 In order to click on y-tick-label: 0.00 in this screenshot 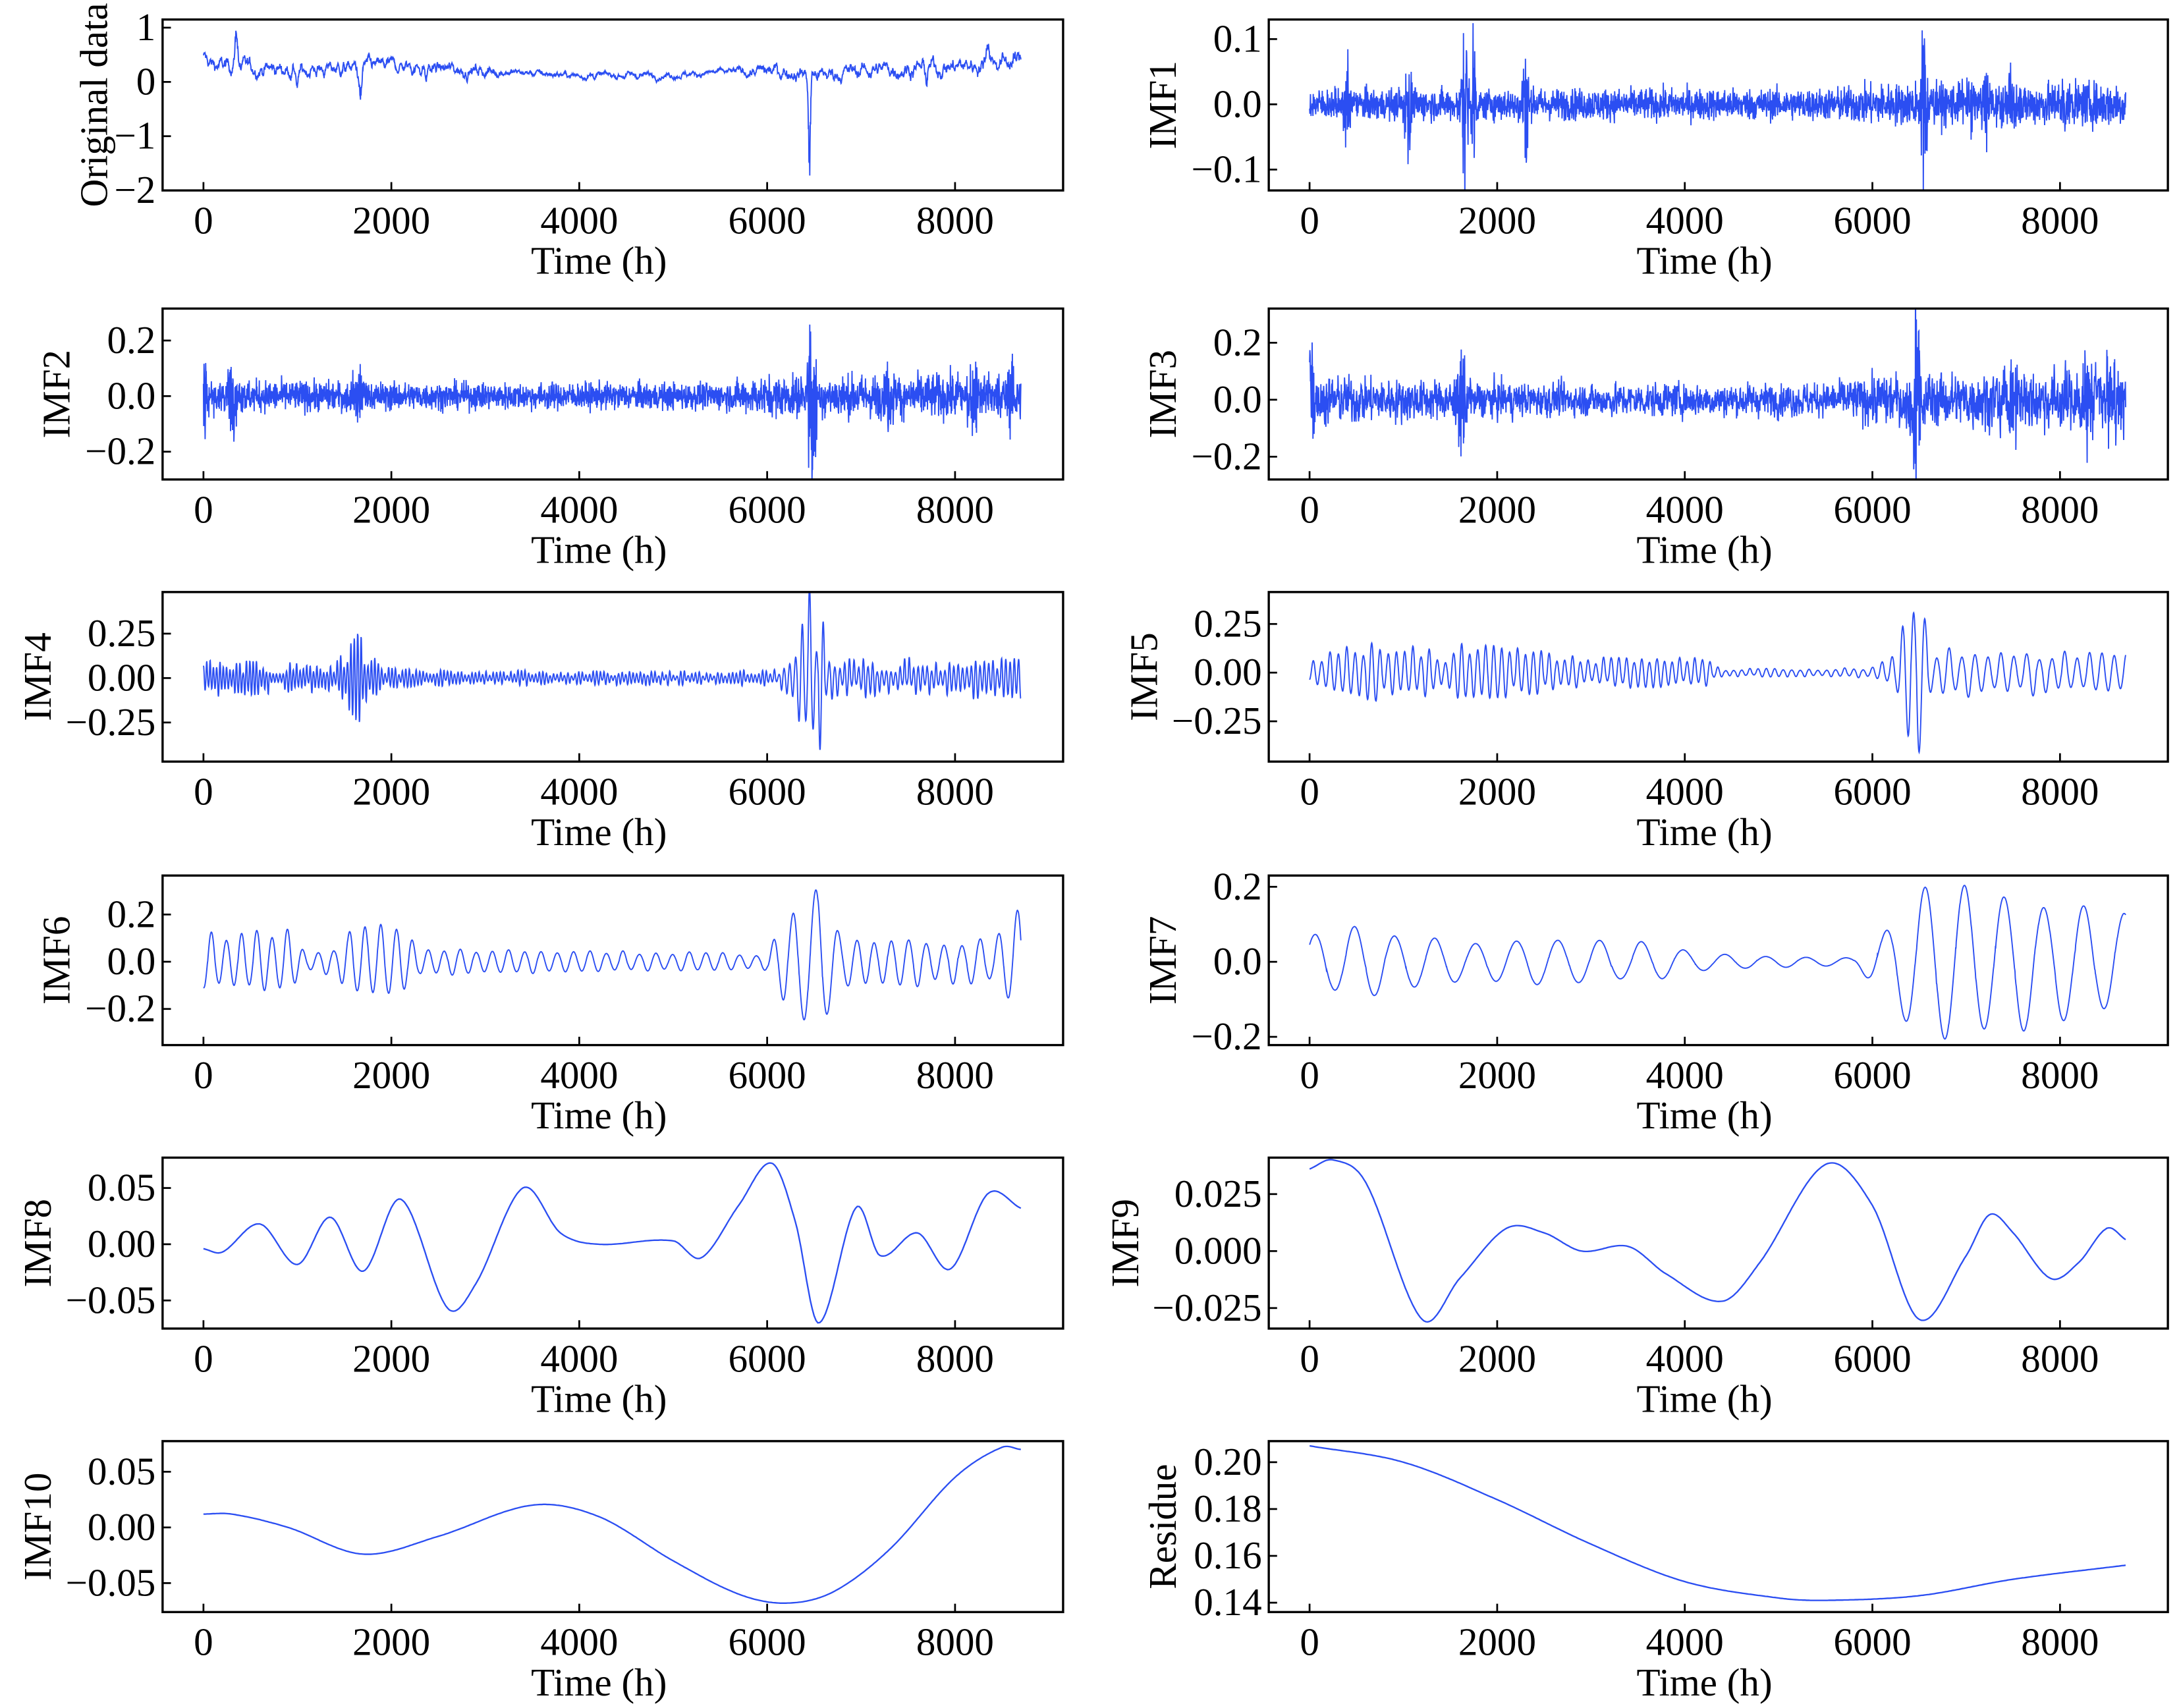, I will do `click(121, 677)`.